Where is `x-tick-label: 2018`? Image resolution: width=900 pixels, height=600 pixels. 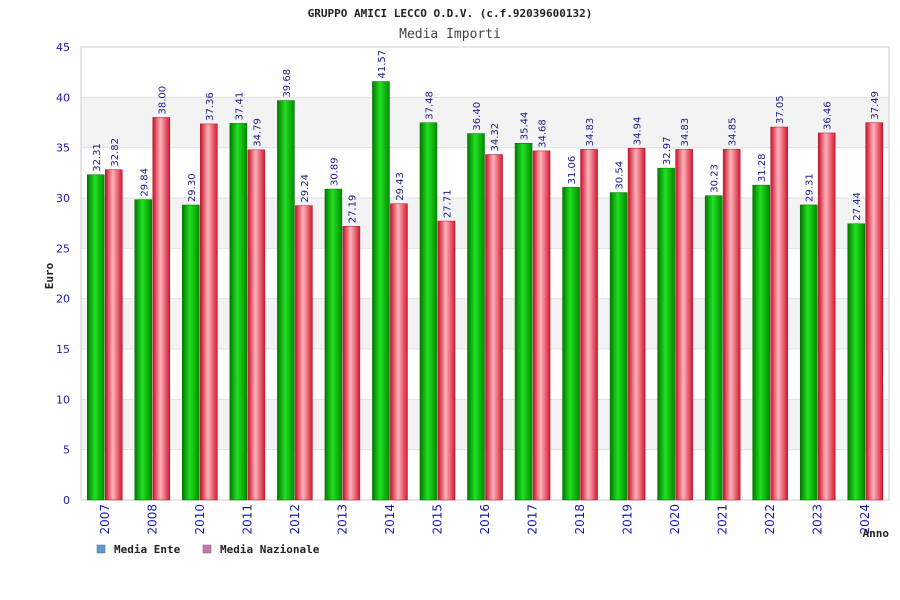
x-tick-label: 2018 is located at coordinates (580, 519).